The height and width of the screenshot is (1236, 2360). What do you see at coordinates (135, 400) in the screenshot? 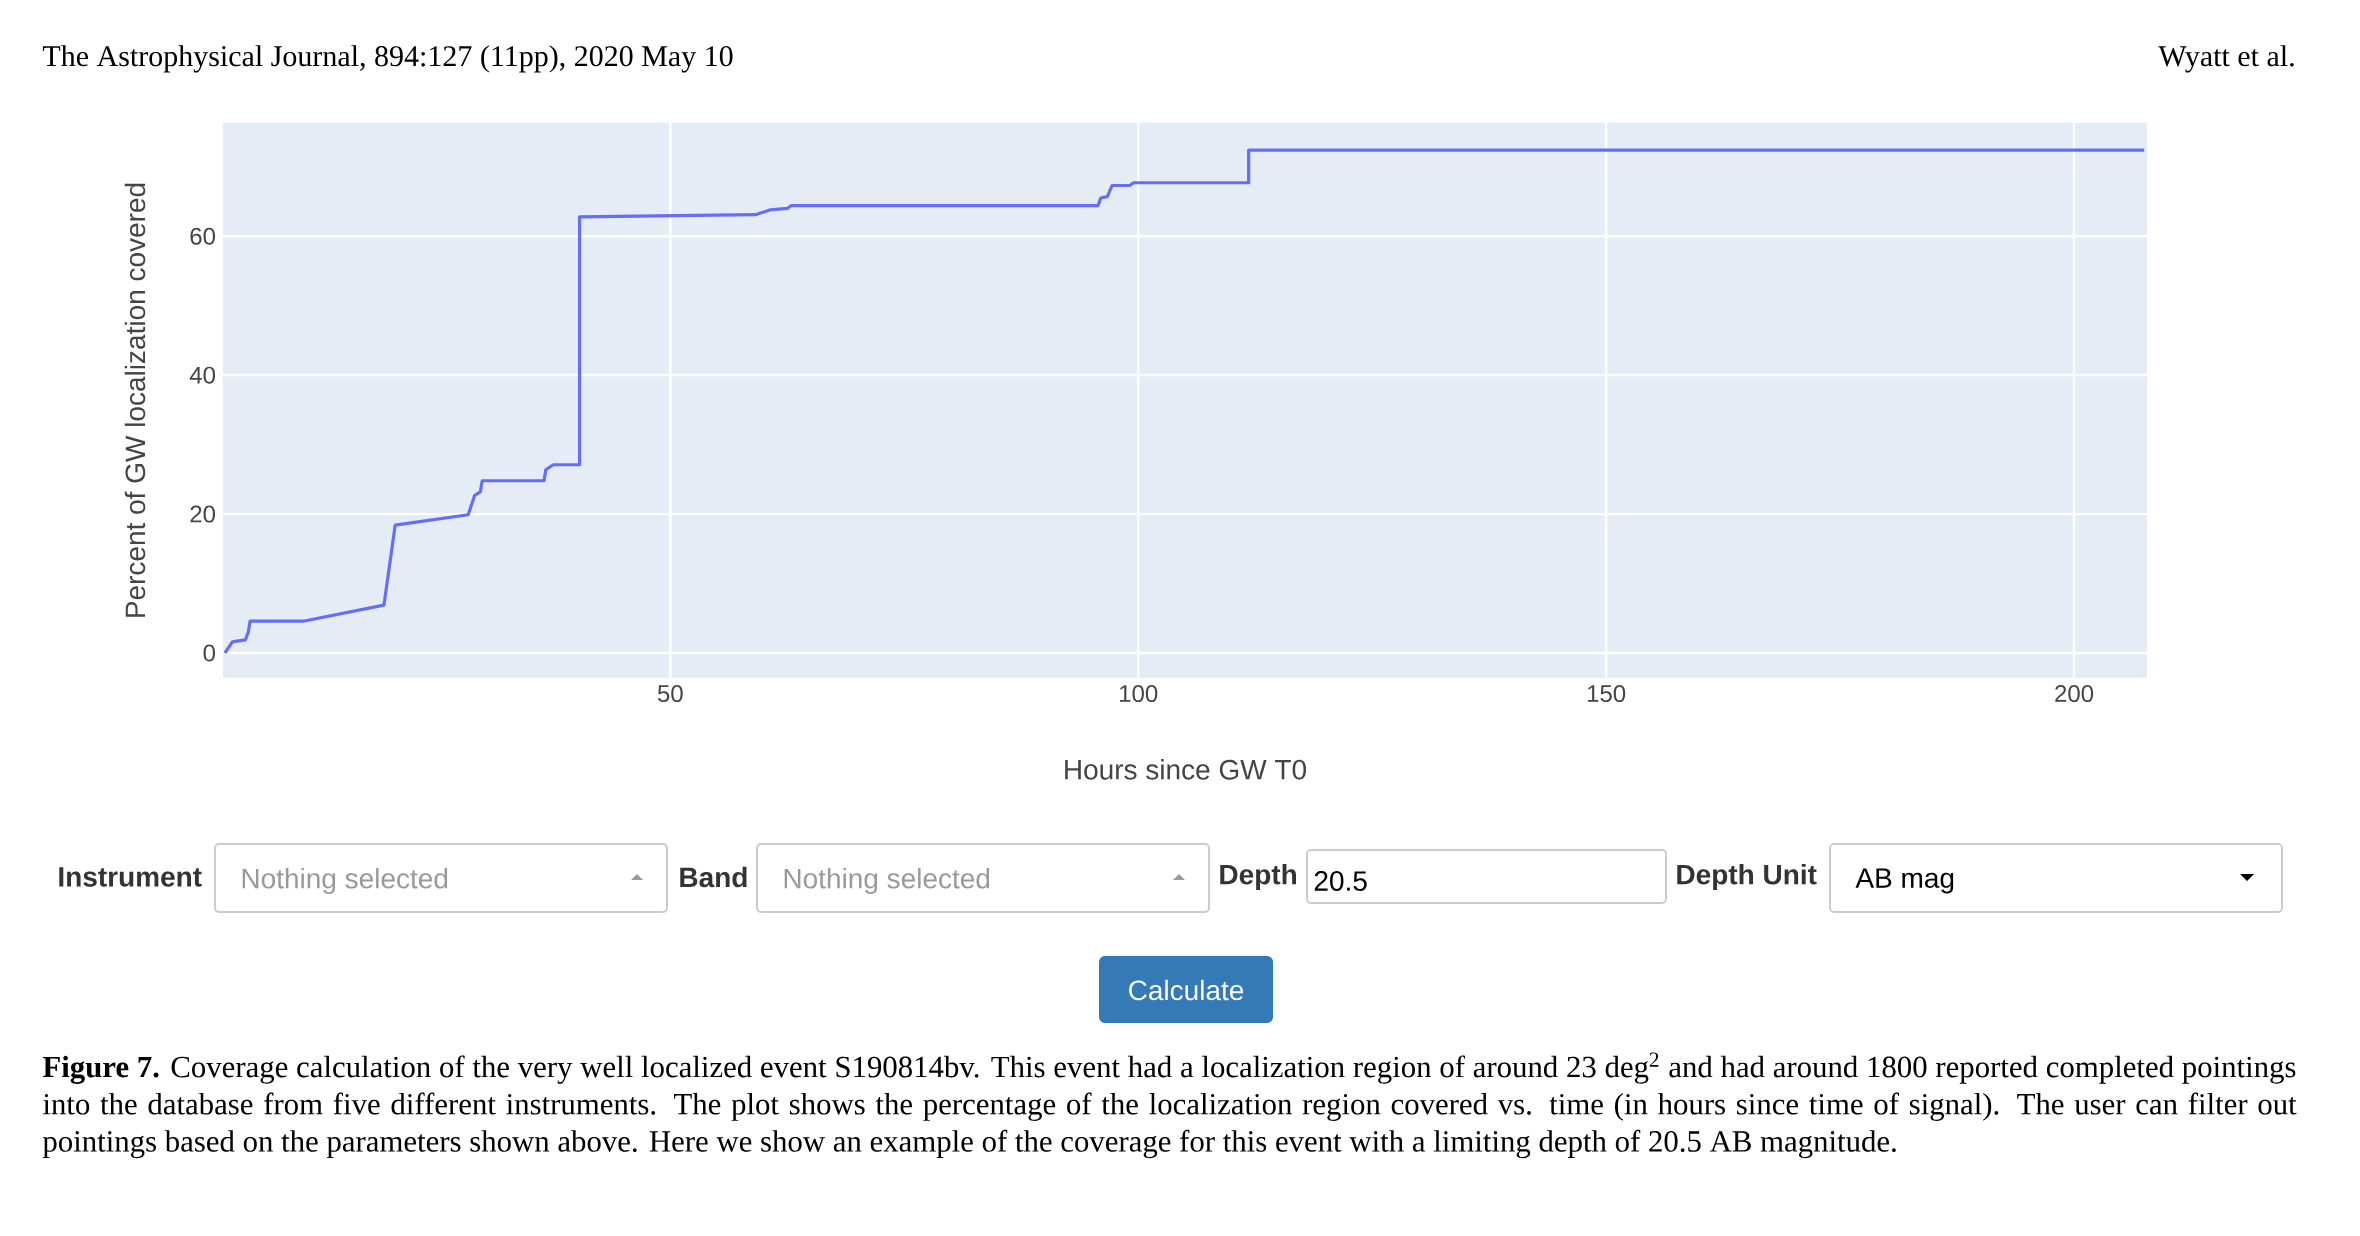
I see `y-axis-title: Percent of GW localization covered` at bounding box center [135, 400].